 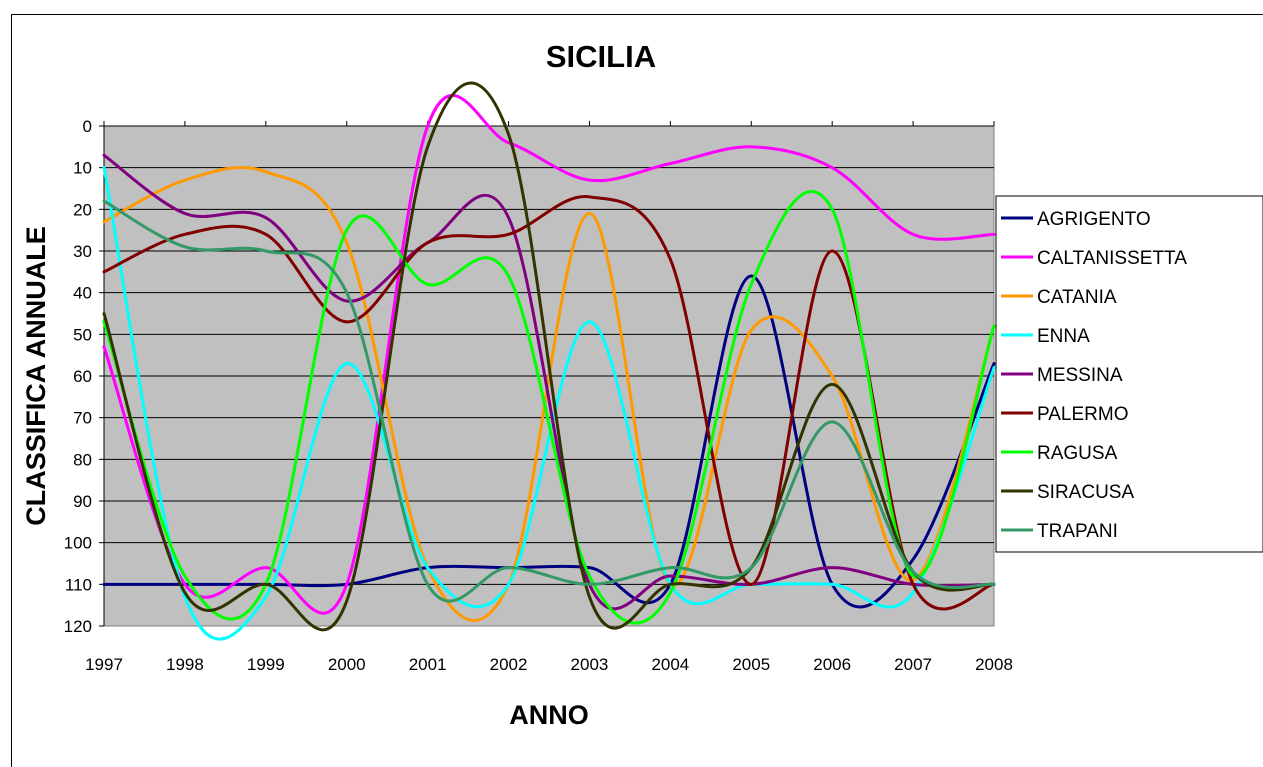 I want to click on y-tick-label: 30, so click(x=82, y=251).